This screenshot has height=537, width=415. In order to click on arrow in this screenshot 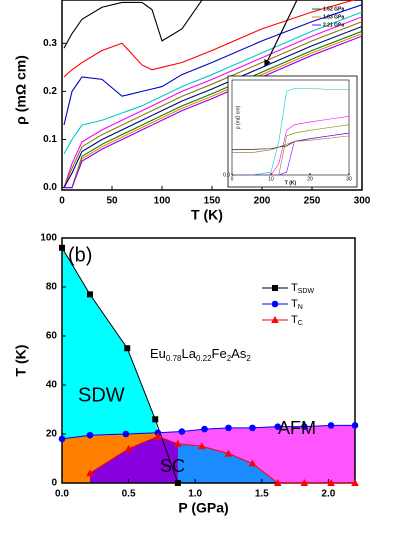, I will do `click(281, 34)`.